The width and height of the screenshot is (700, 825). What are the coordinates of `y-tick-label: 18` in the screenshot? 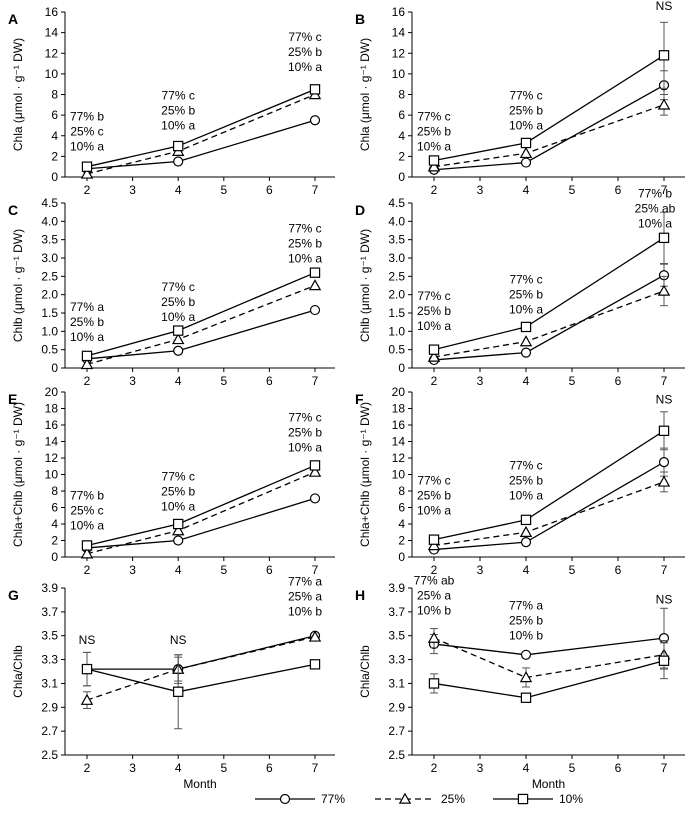 It's located at (399, 409).